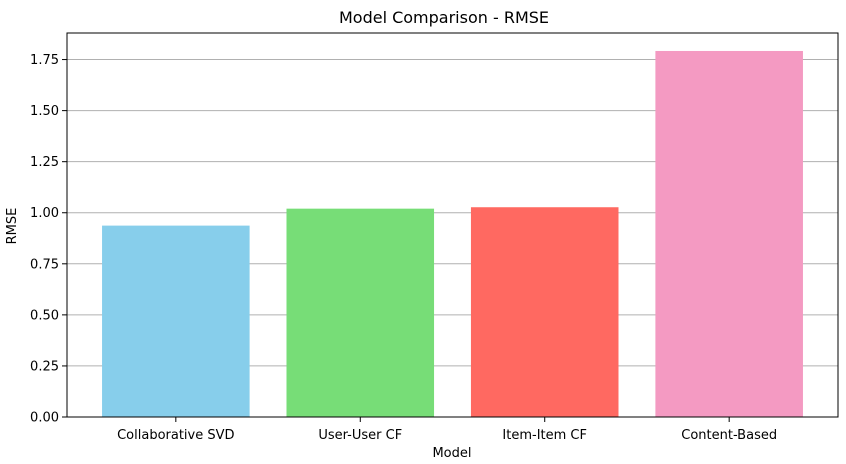 The image size is (846, 464). I want to click on bar-collaborative-svd, so click(176, 321).